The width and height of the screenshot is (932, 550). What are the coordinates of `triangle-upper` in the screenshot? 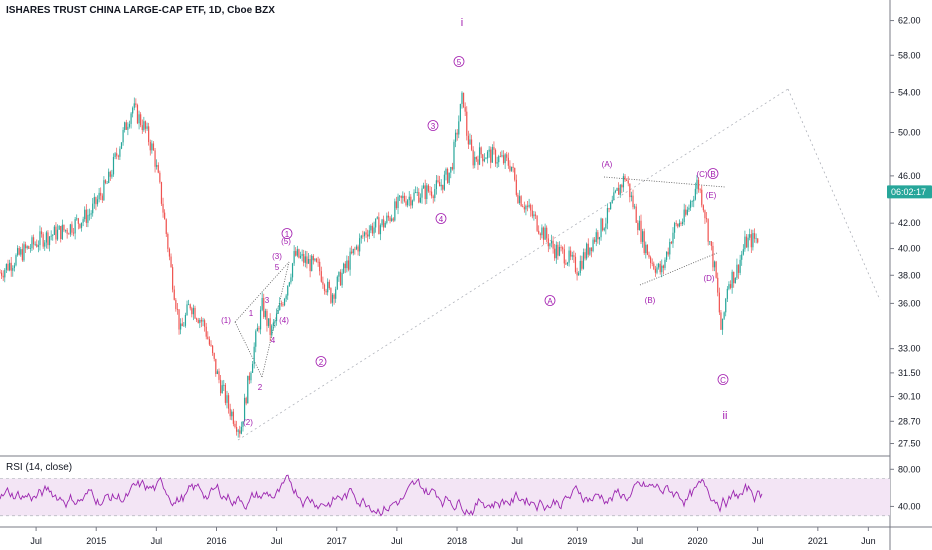 It's located at (664, 182).